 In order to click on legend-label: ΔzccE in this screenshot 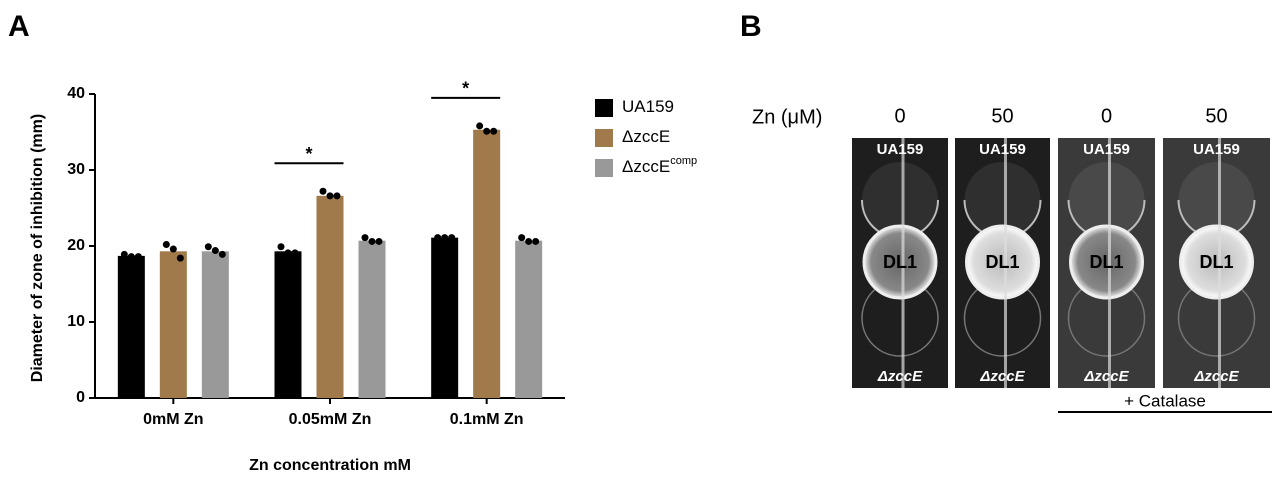, I will do `click(646, 136)`.